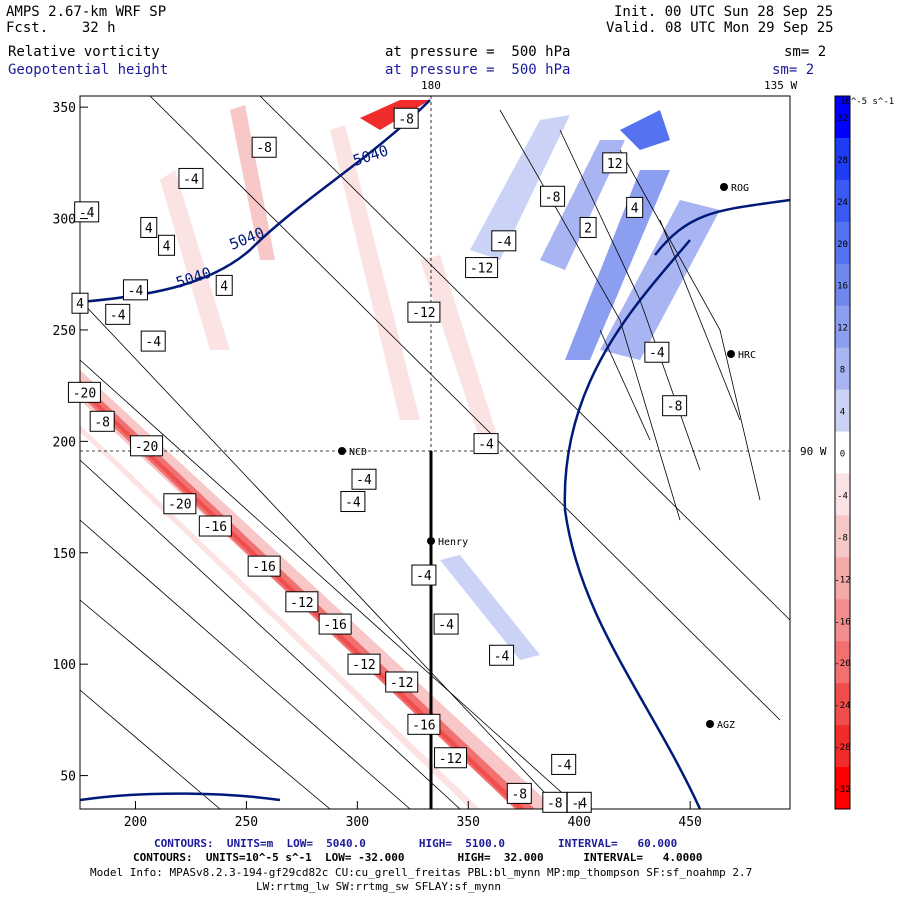  I want to click on y-tick-label: 300, so click(64, 220).